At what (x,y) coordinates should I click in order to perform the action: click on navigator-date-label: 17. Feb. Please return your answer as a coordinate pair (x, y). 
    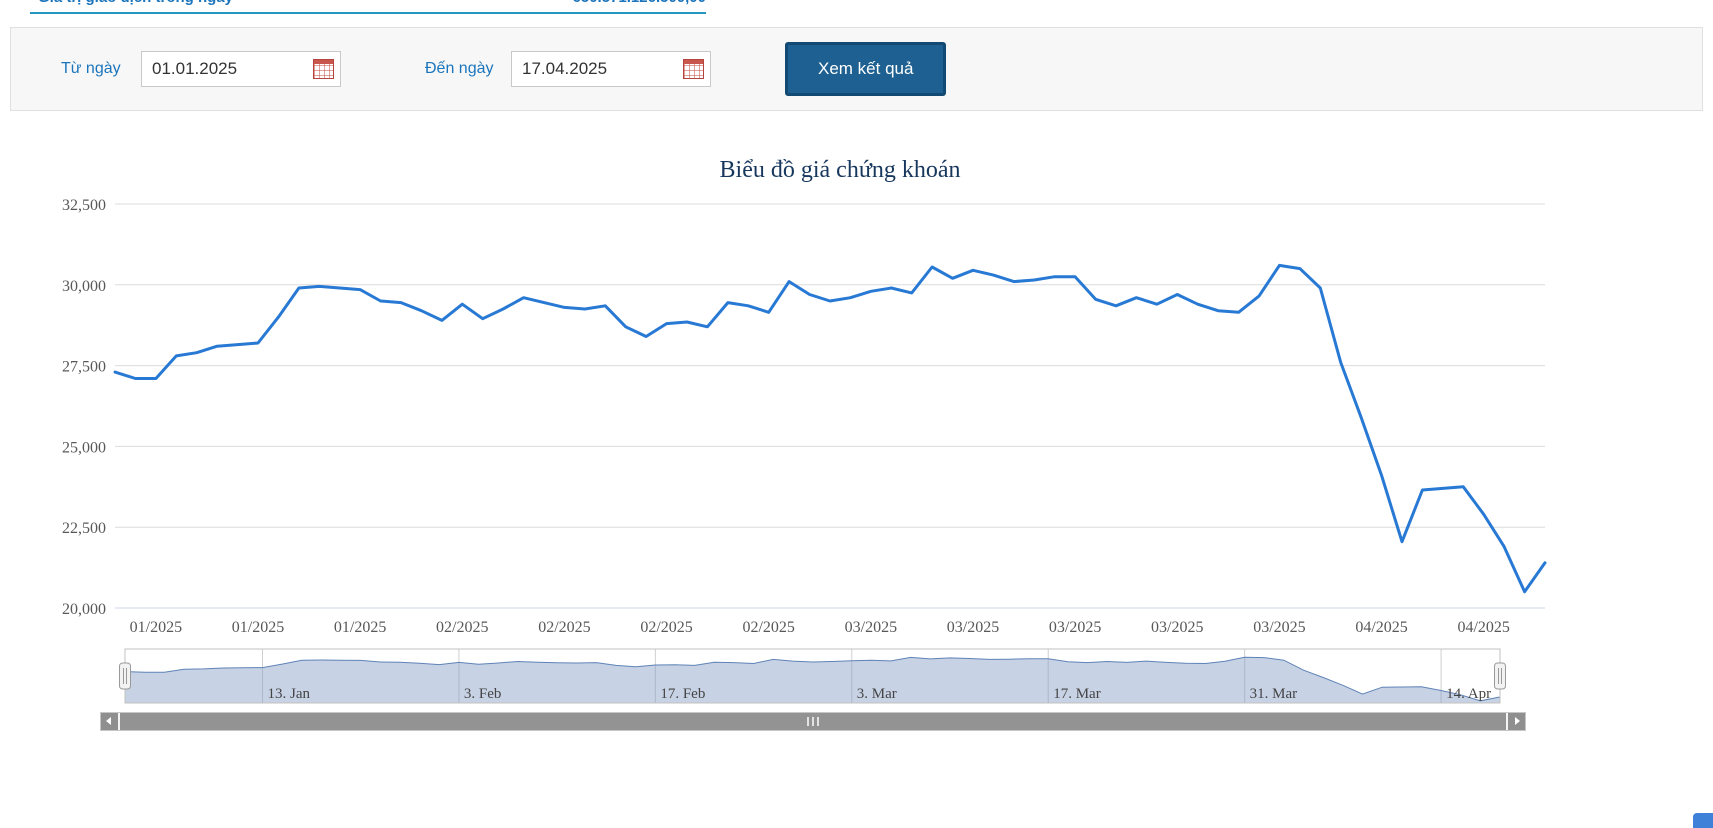
    Looking at the image, I should click on (682, 694).